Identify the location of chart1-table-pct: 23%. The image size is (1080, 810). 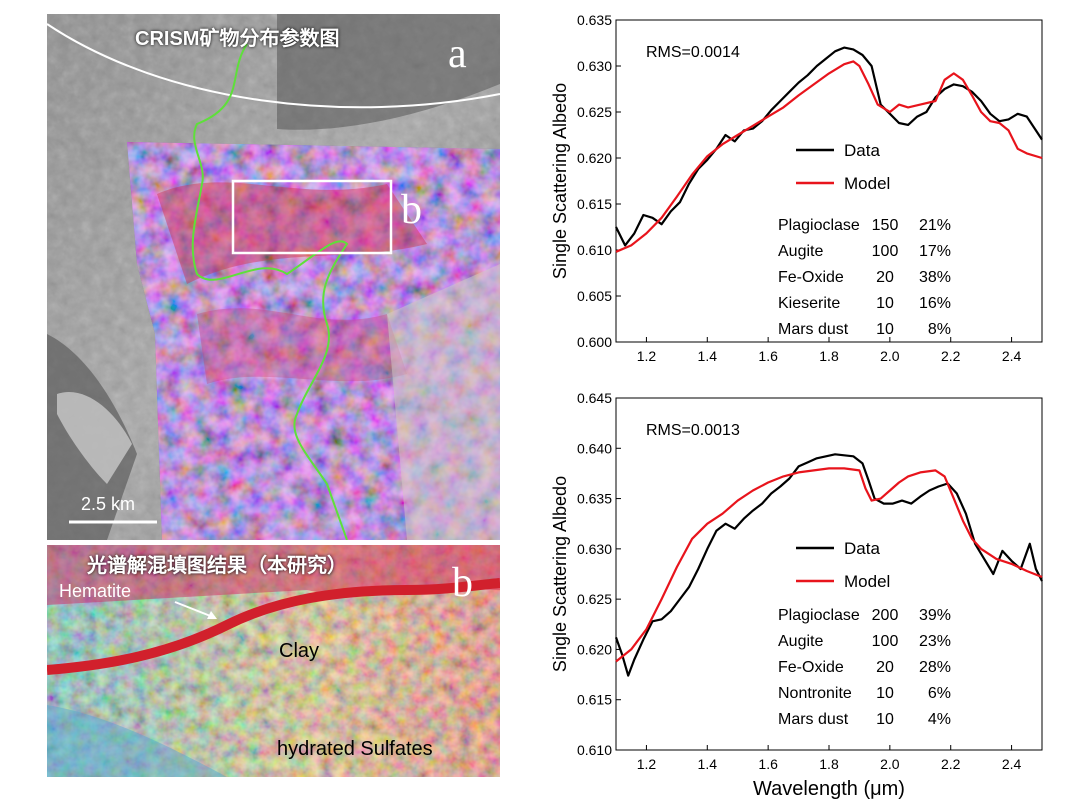
(935, 641).